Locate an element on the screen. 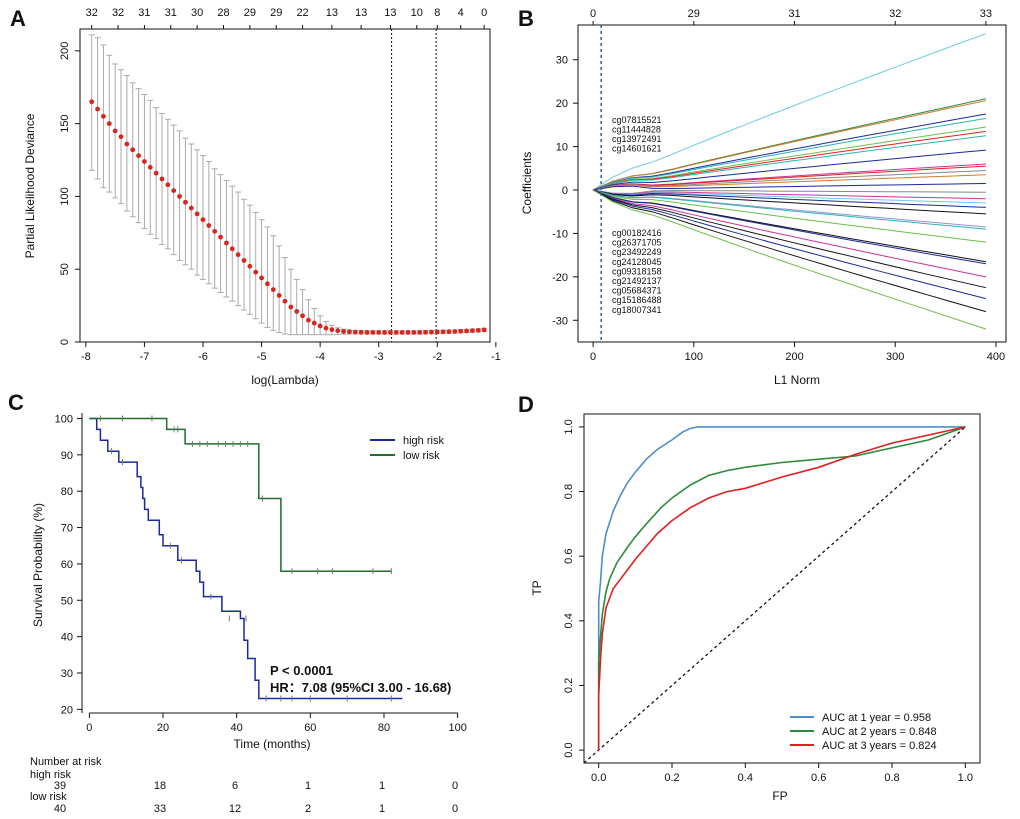  x-tick-label: 0 is located at coordinates (593, 357).